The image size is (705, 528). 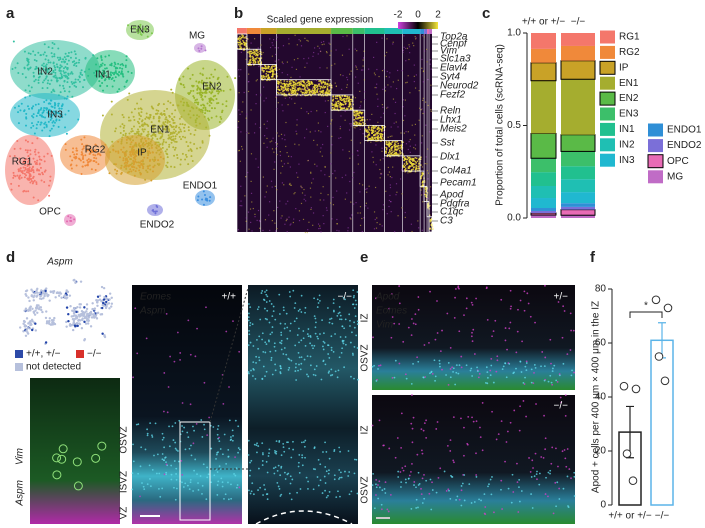 What do you see at coordinates (50, 212) in the screenshot?
I see `cluster-label: OPC` at bounding box center [50, 212].